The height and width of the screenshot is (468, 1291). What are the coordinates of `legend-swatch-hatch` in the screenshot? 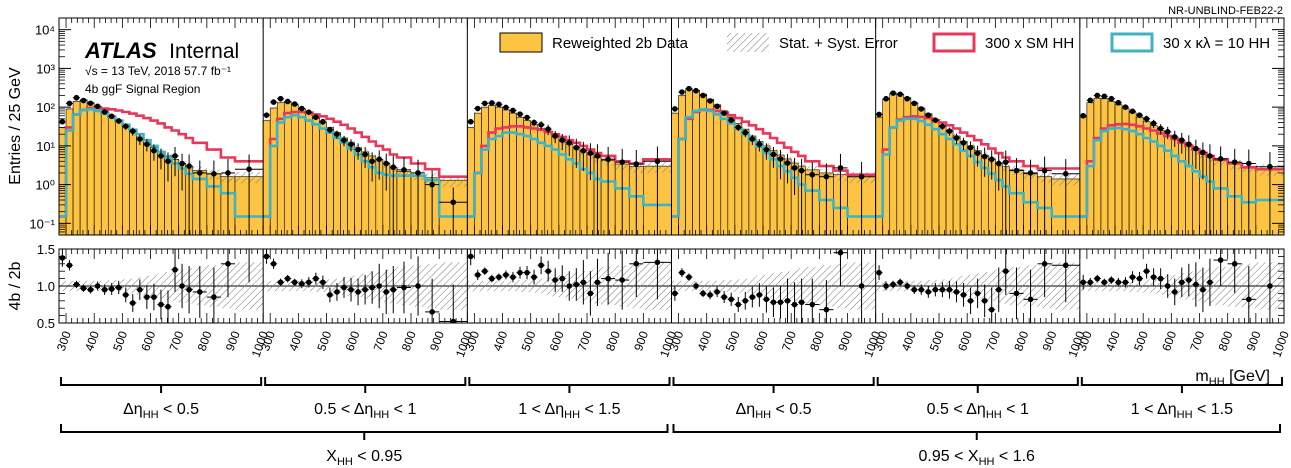 It's located at (748, 42).